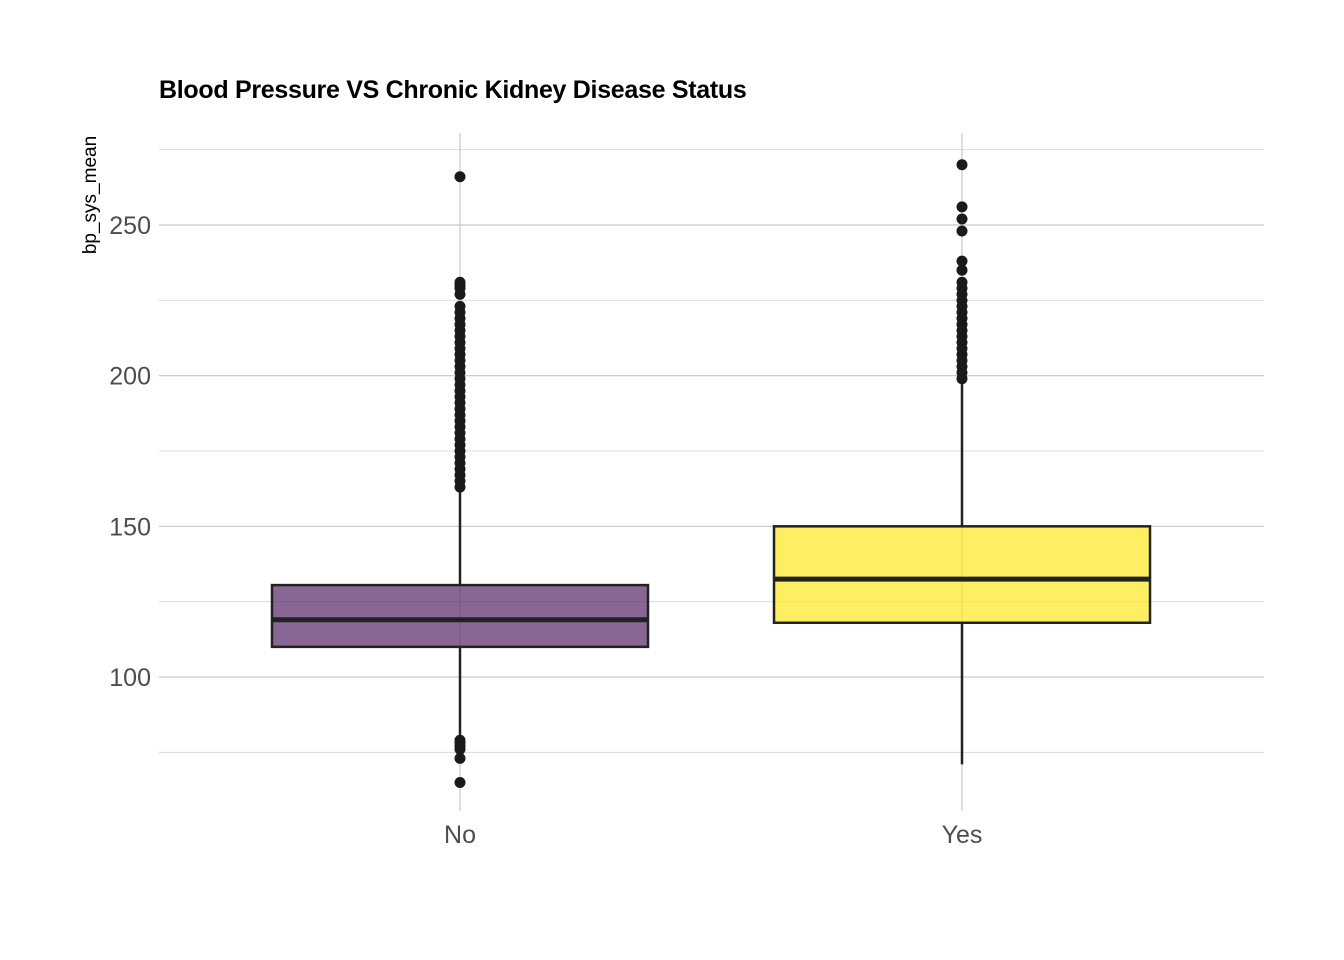 This screenshot has width=1344, height=960. Describe the element at coordinates (90, 195) in the screenshot. I see `y-axis-title: bp_sys_mean` at that location.